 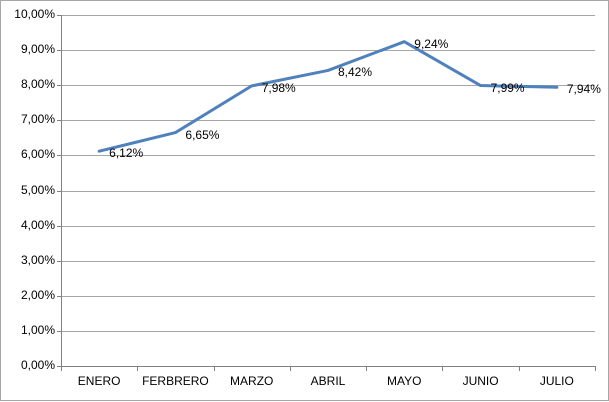 I want to click on y-axis-tick-label: 2,00%, so click(x=37, y=294).